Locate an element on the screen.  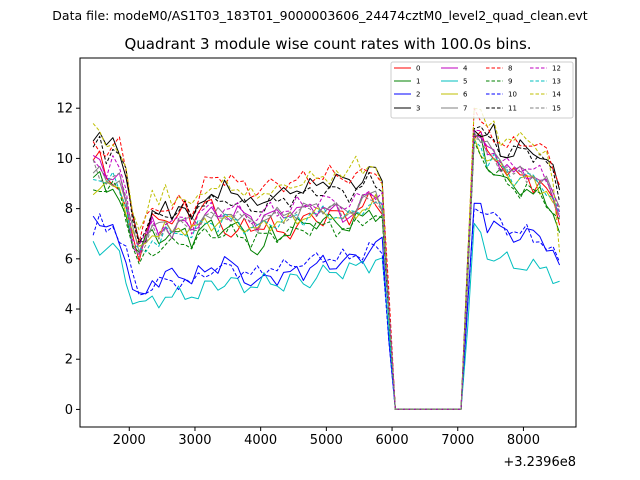
legend-label-2: 2 is located at coordinates (418, 95).